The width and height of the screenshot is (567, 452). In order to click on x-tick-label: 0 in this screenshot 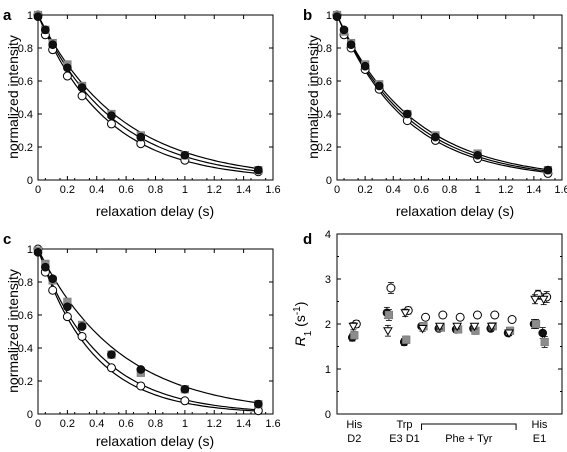, I will do `click(38, 190)`.